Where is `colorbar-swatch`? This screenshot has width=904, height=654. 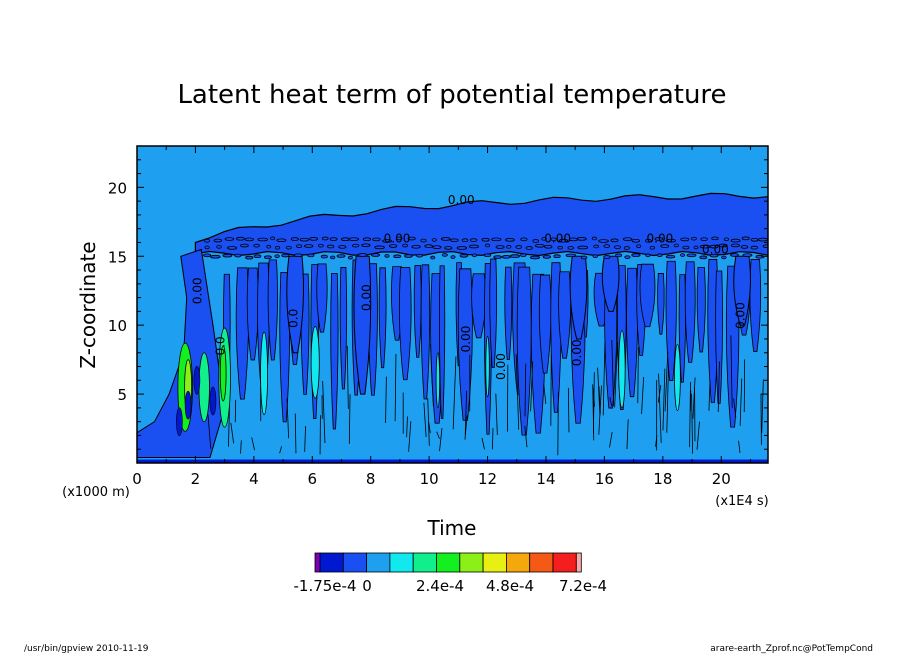 colorbar-swatch is located at coordinates (541, 562).